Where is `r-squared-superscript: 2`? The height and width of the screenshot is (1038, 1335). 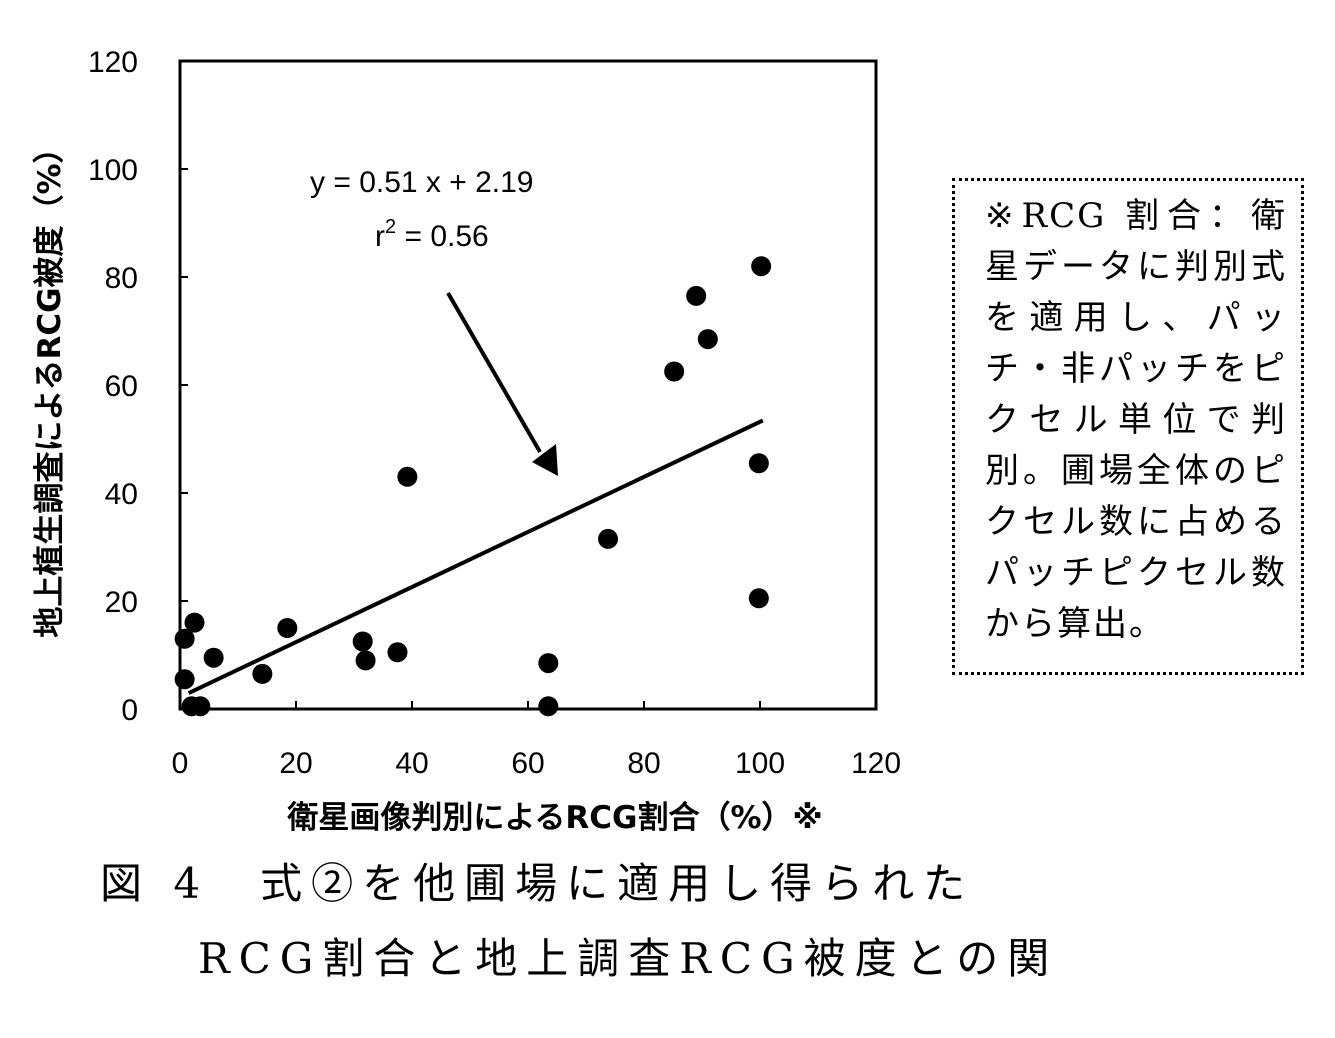 r-squared-superscript: 2 is located at coordinates (390, 227).